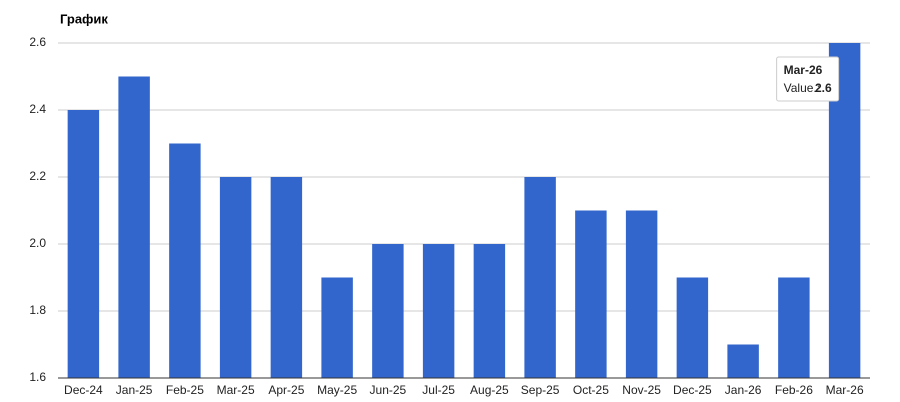 The width and height of the screenshot is (900, 402). What do you see at coordinates (236, 390) in the screenshot?
I see `x-tick-label: Mar-25` at bounding box center [236, 390].